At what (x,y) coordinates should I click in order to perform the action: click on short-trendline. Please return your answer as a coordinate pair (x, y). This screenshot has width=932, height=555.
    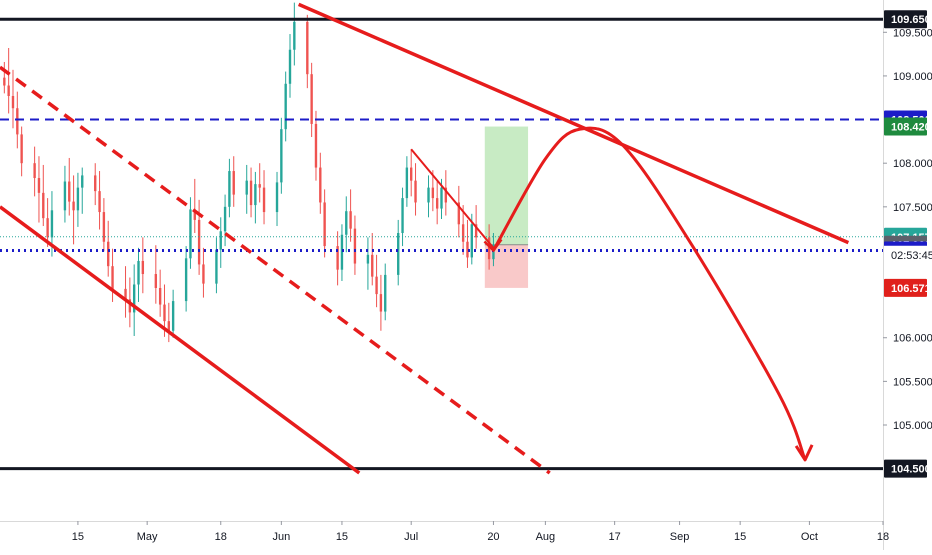
    Looking at the image, I should click on (452, 198).